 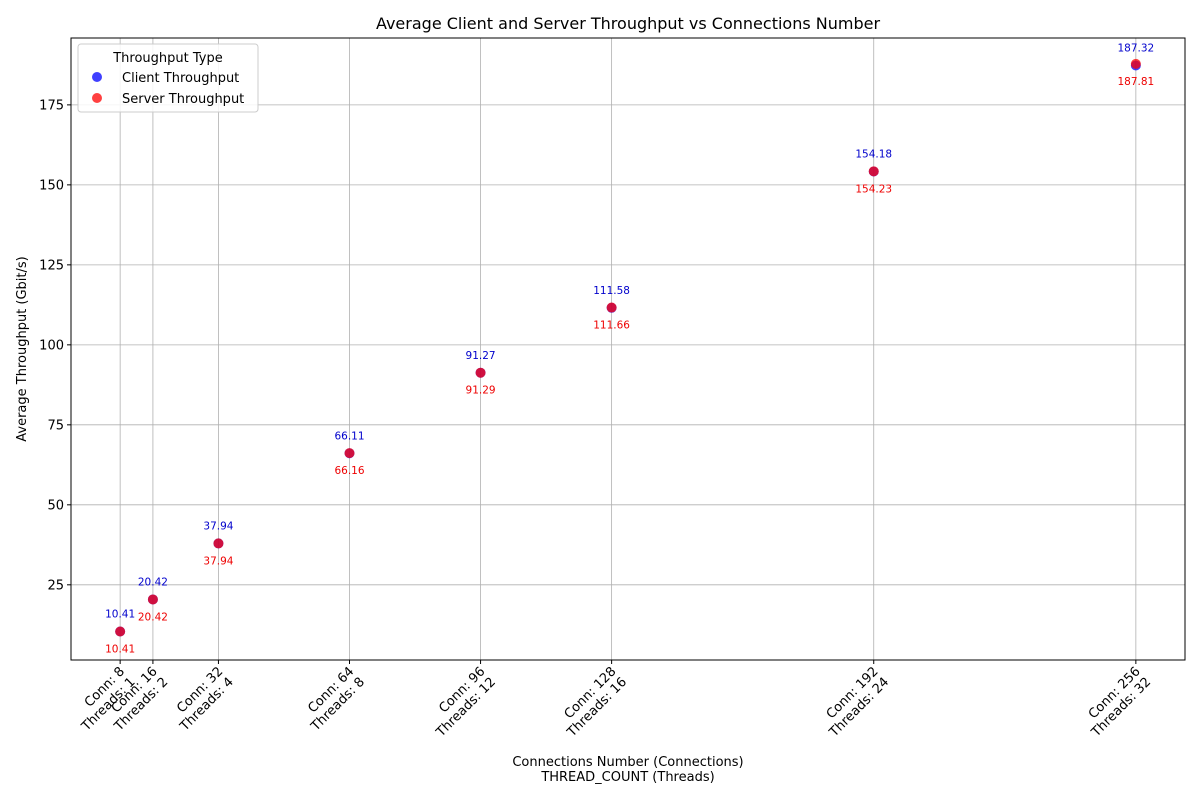 I want to click on y-tick-label: 175, so click(x=51, y=105).